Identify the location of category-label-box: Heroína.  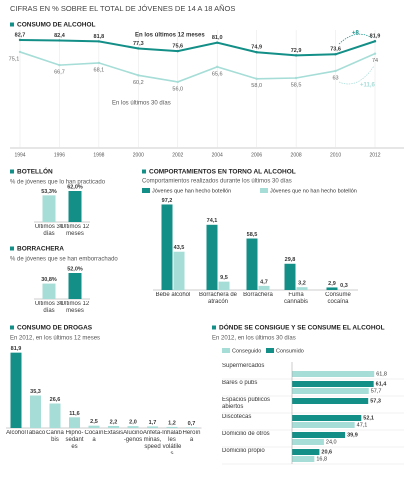
(191, 436).